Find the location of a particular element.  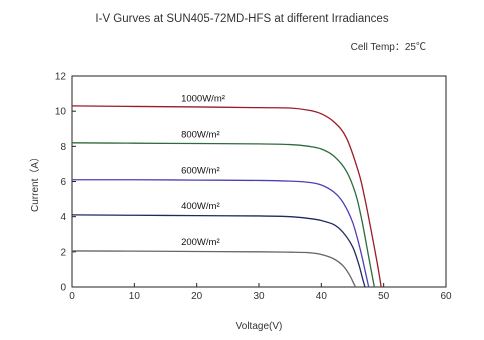

y-axis: 0 2 4 6 8 10 12 is located at coordinates (65, 183).